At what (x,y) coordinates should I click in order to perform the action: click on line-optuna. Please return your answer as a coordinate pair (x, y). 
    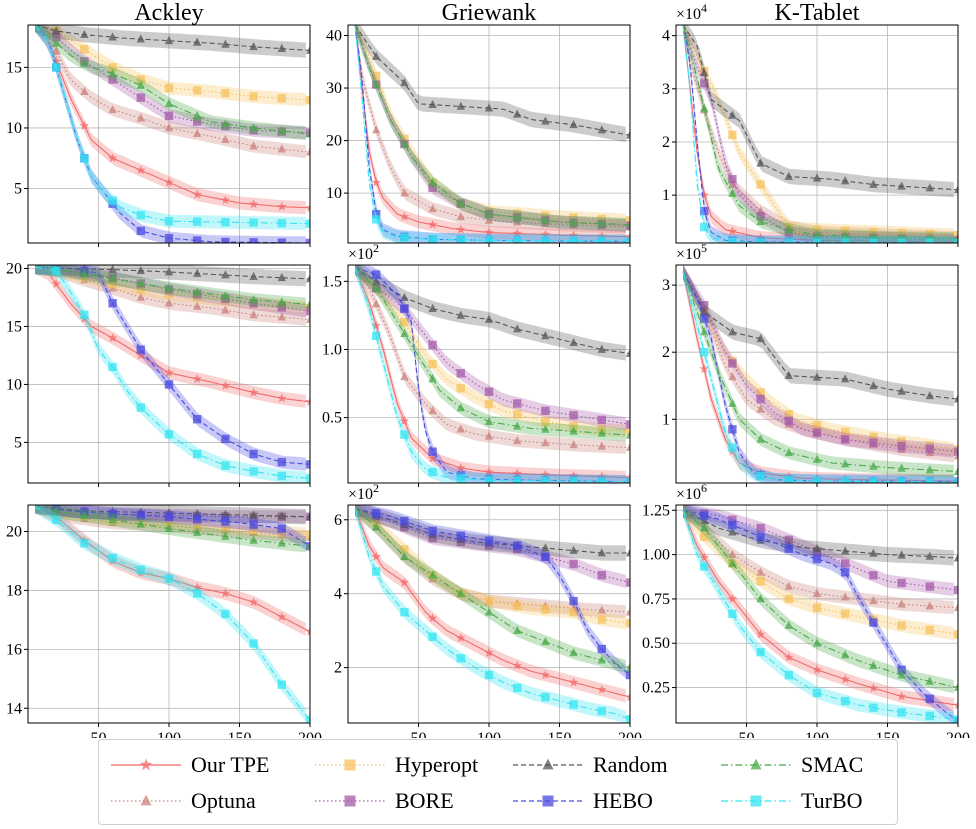
    Looking at the image, I should click on (819, 559).